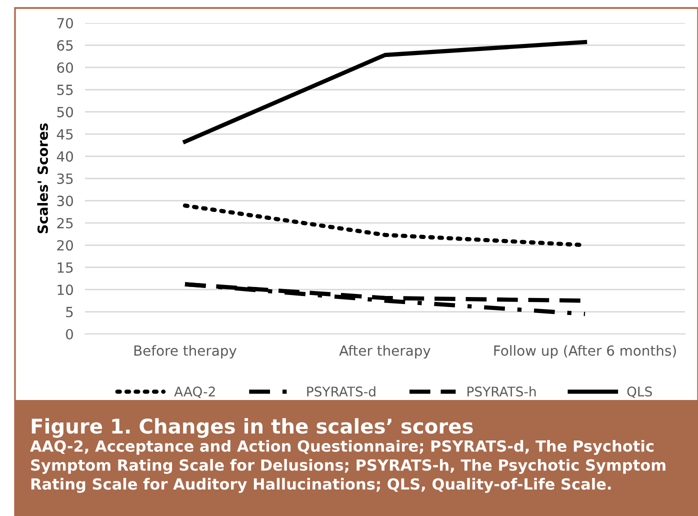  What do you see at coordinates (65, 112) in the screenshot?
I see `y-tick-label: 50` at bounding box center [65, 112].